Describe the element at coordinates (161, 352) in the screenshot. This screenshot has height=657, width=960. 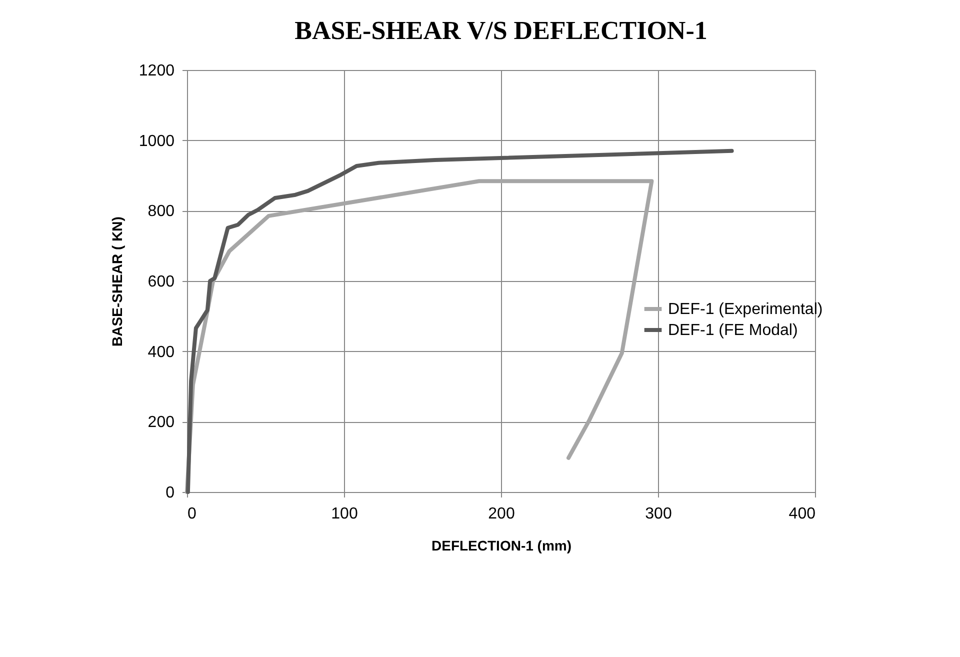
I see `y-tick-label: 400` at that location.